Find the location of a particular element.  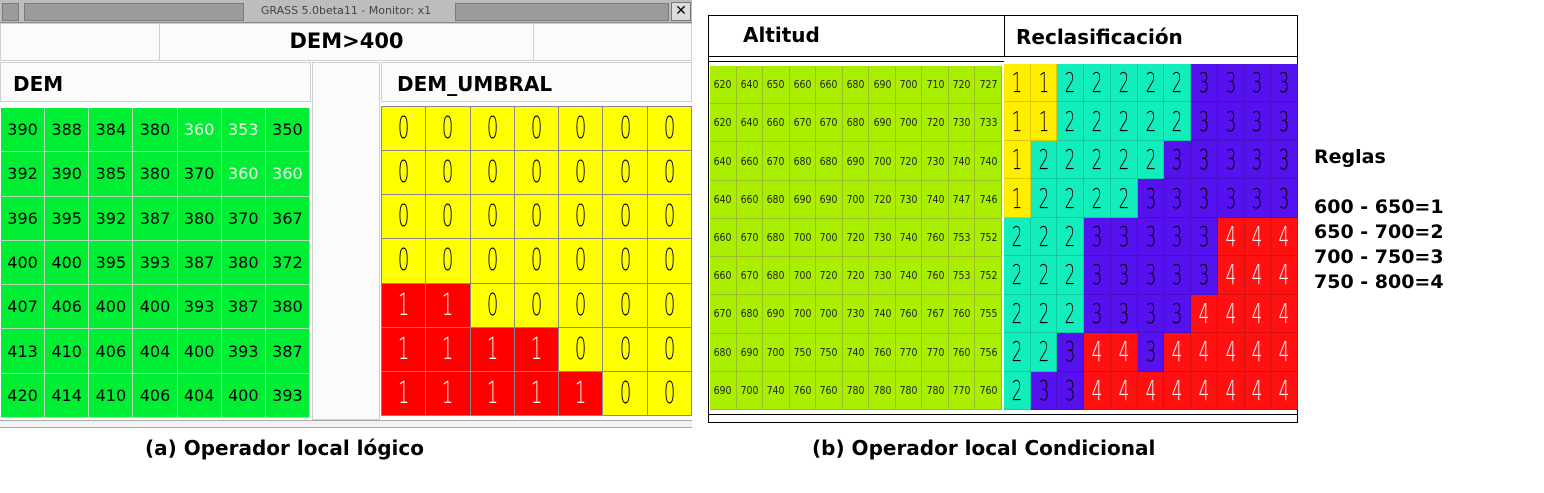

caption-a: (a) Operador local lógico is located at coordinates (284, 448).